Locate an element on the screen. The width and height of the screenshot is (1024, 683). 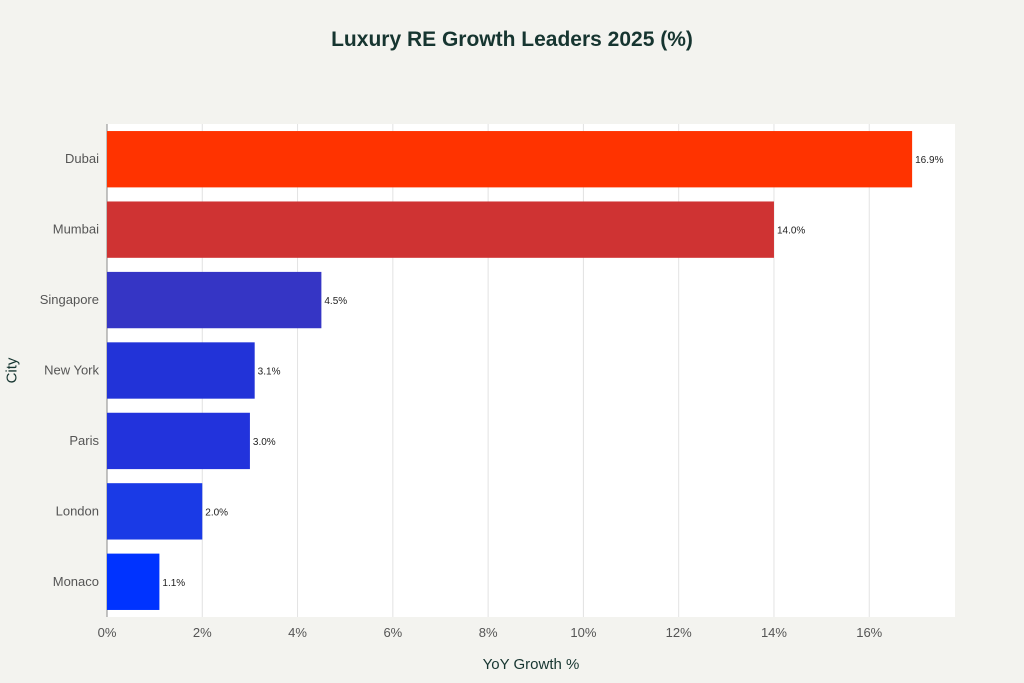
chart-title: Luxury RE Growth Leaders 2025 (%) is located at coordinates (512, 39).